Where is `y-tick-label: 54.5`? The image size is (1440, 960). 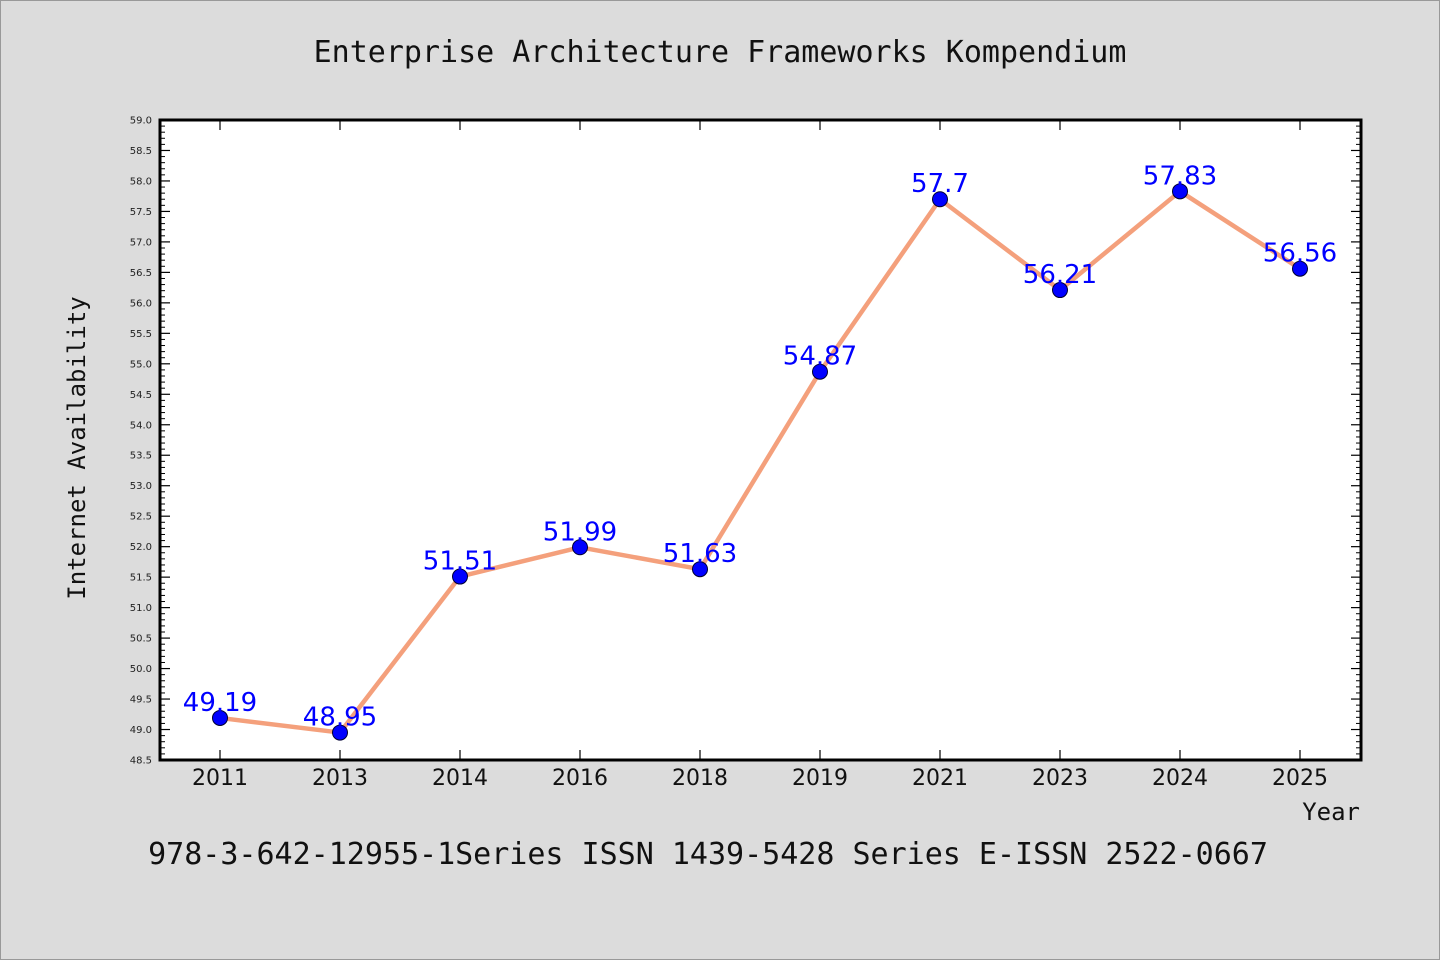
y-tick-label: 54.5 is located at coordinates (141, 395).